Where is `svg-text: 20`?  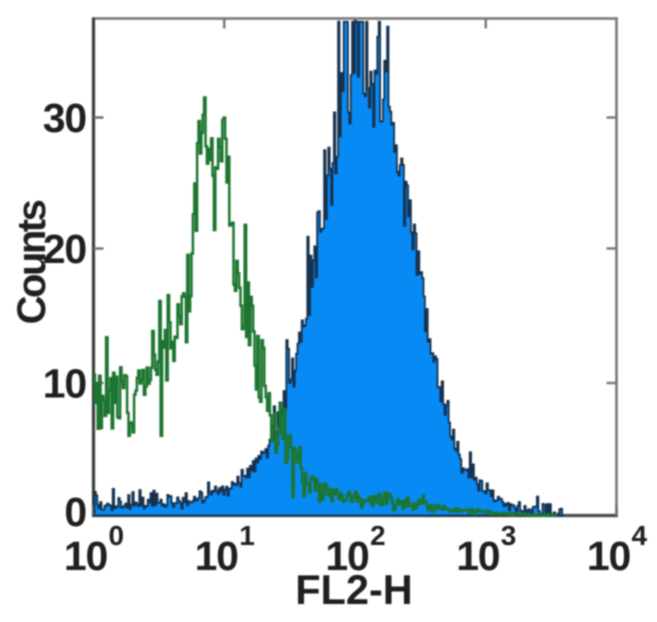 svg-text: 20 is located at coordinates (65, 249).